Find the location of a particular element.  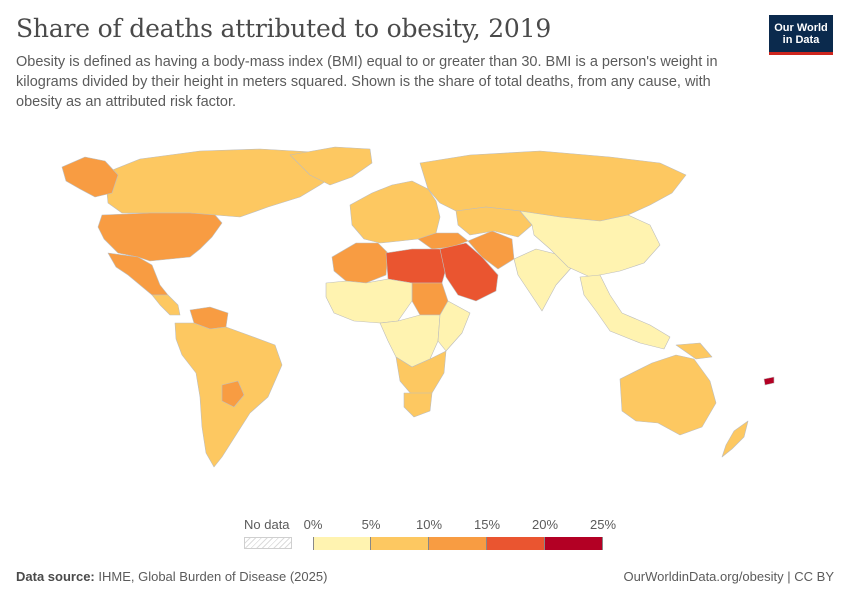

legend-tick-25: 25% is located at coordinates (603, 524).